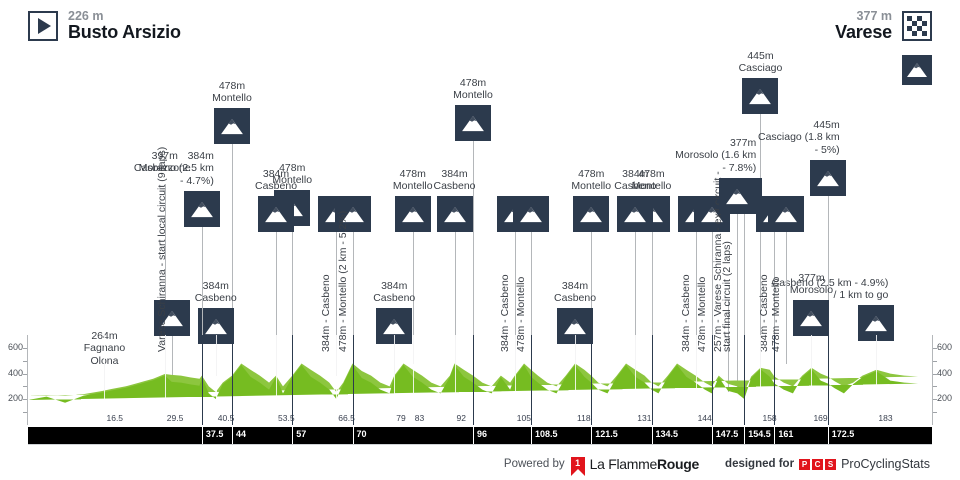 The image size is (960, 480). I want to click on segment-marker-label: 44, so click(240, 434).